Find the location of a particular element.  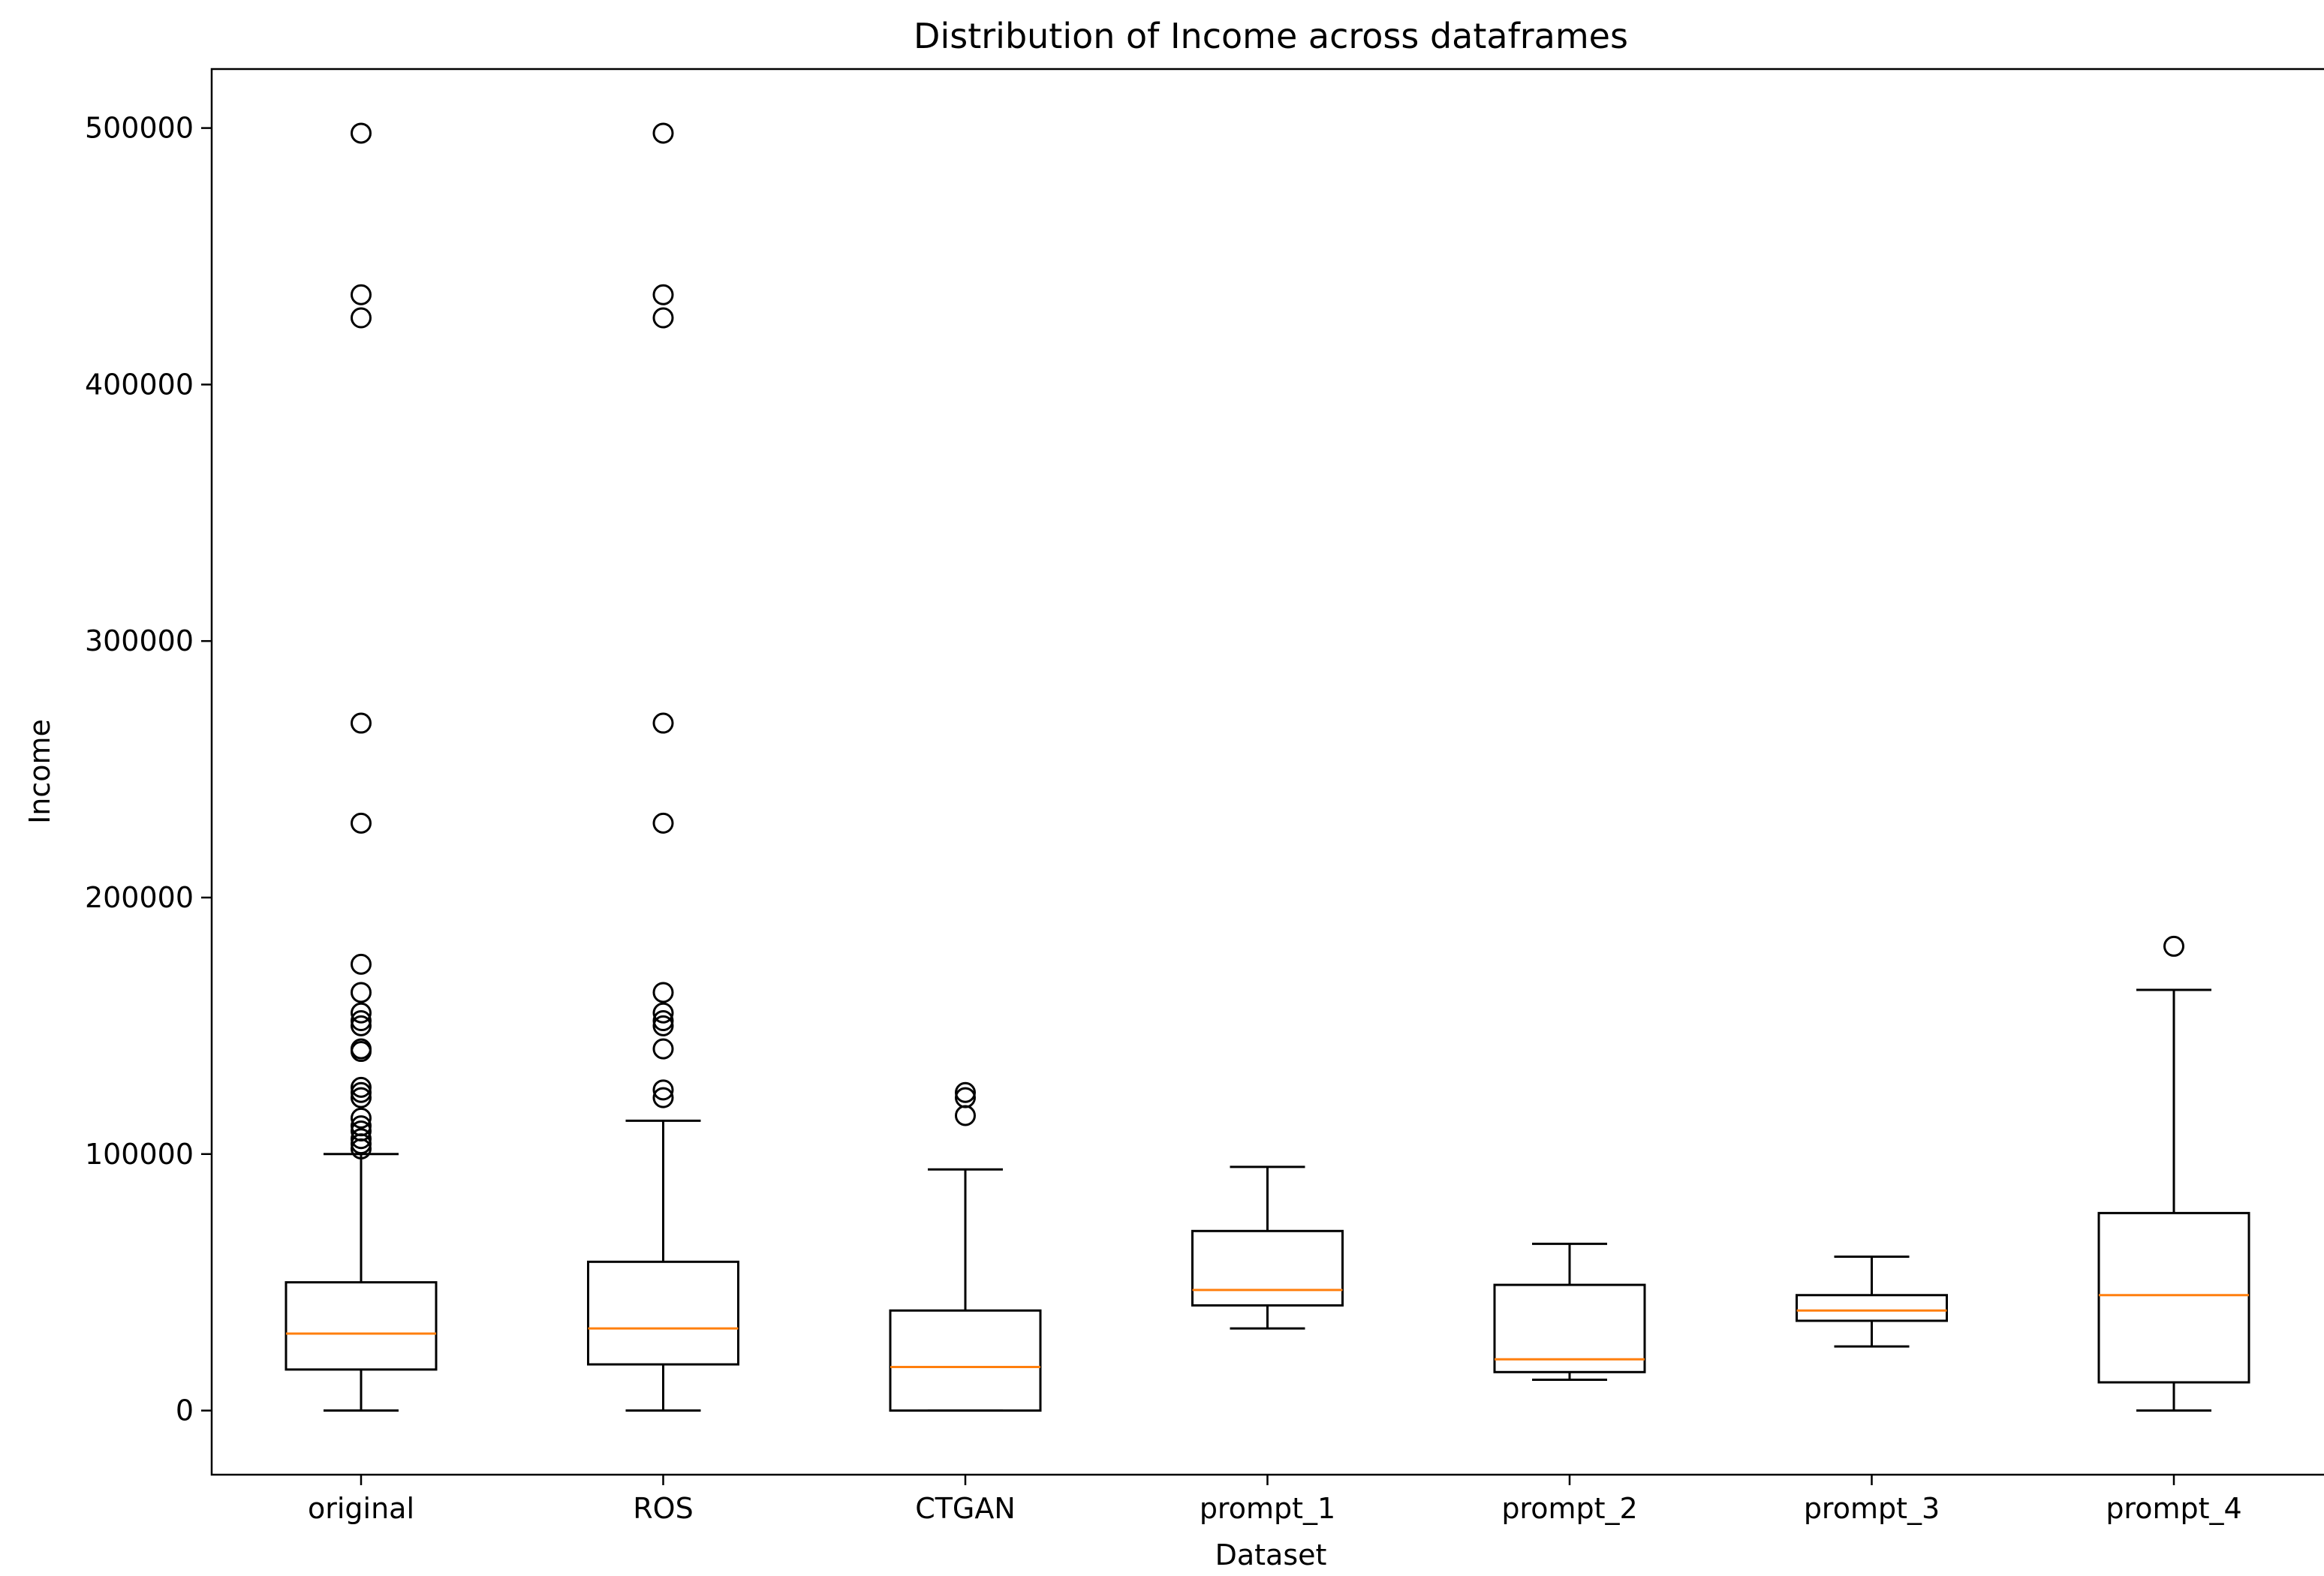

y-axis: 0 100000 200000 300000 400000 500000 is located at coordinates (148, 770).